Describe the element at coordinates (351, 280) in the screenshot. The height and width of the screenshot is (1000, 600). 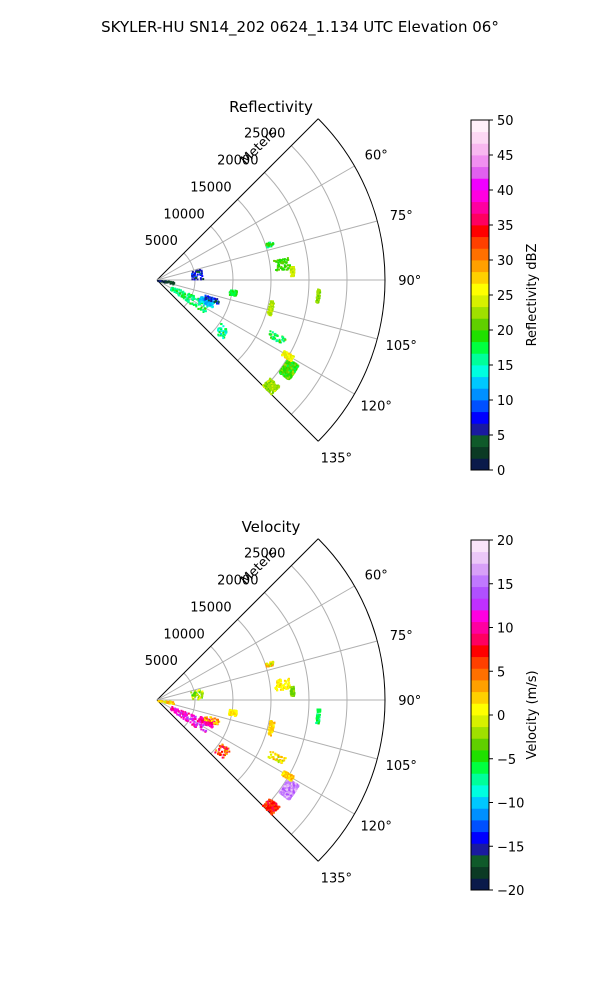
I see `sector-outer-arc` at that location.